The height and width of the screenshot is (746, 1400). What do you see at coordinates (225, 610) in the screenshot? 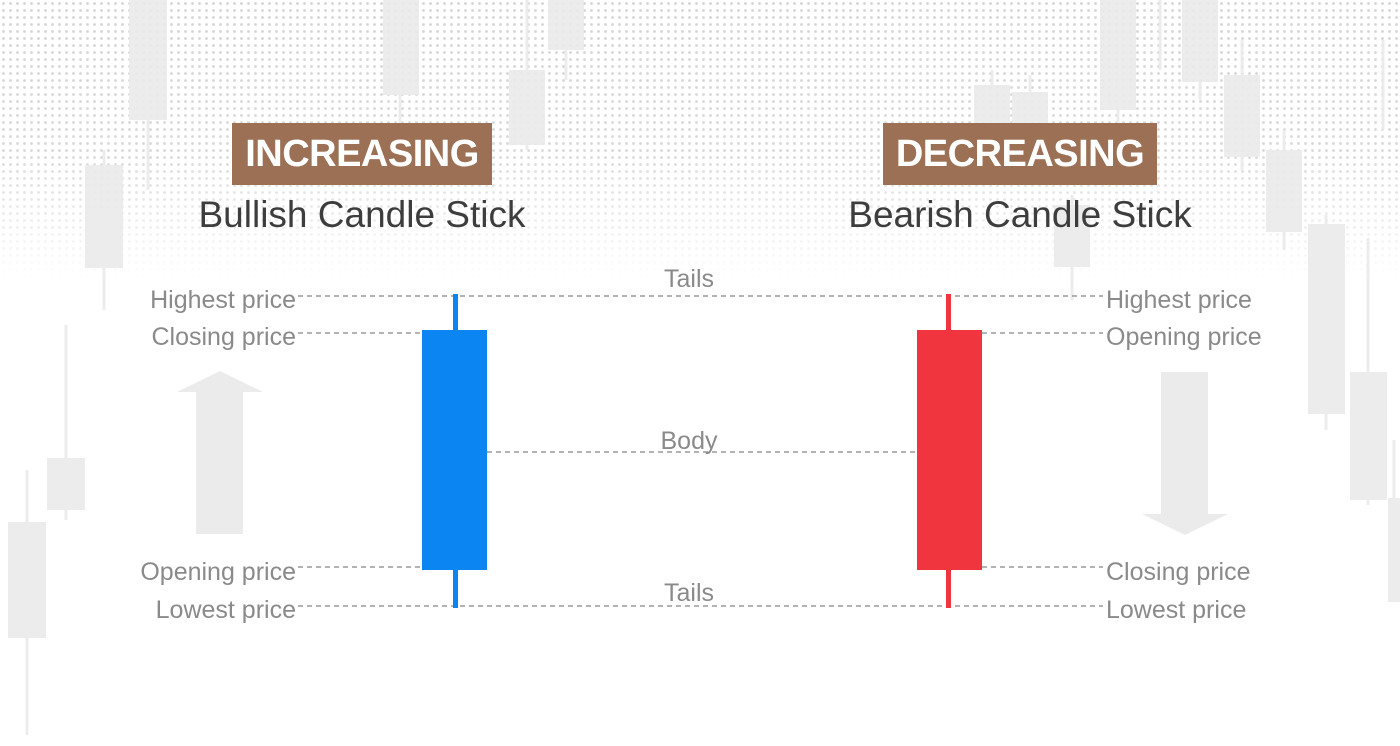
I see `bullish-lowest-label: Lowest price` at bounding box center [225, 610].